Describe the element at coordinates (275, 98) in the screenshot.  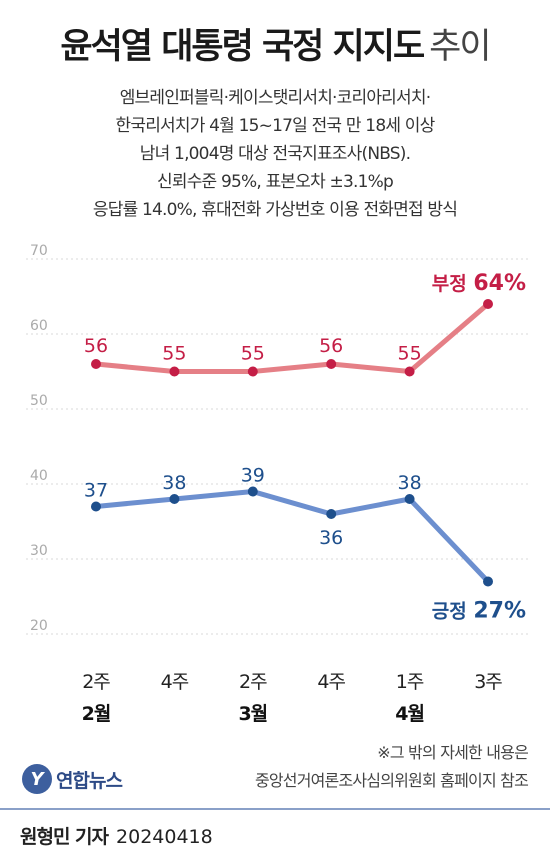
I see `description-line: 엠브레인퍼블릭·케이스탯리서치·코리아리서치·` at that location.